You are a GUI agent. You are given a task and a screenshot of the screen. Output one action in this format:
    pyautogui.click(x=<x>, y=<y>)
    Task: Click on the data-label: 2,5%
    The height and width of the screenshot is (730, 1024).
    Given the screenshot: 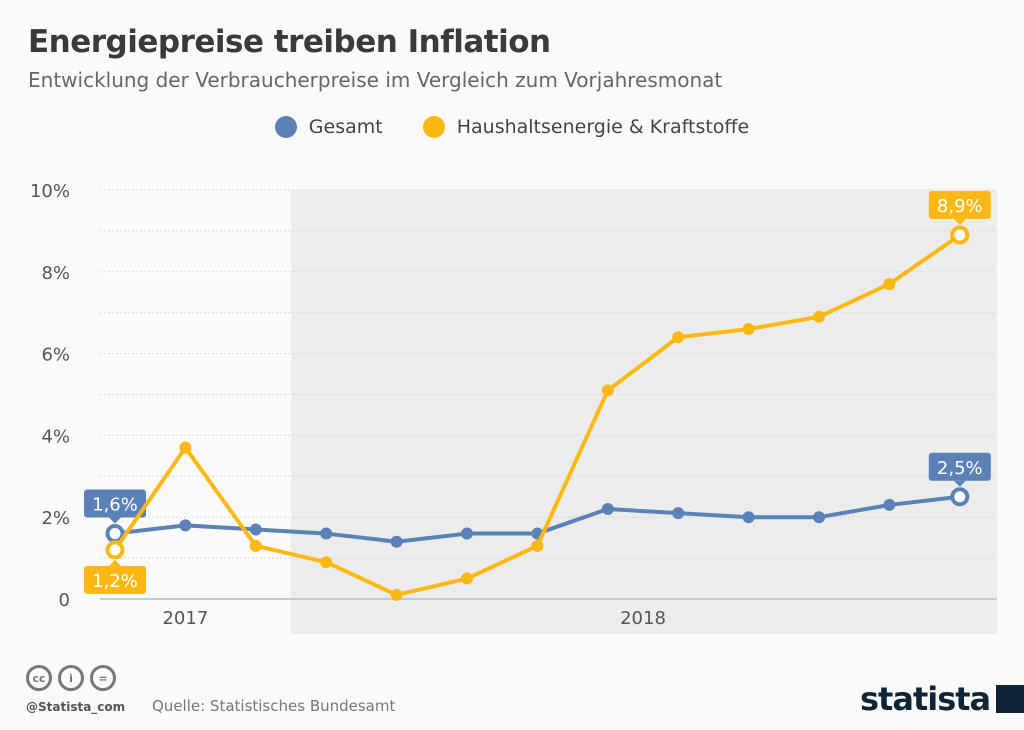 What is the action you would take?
    pyautogui.click(x=960, y=468)
    